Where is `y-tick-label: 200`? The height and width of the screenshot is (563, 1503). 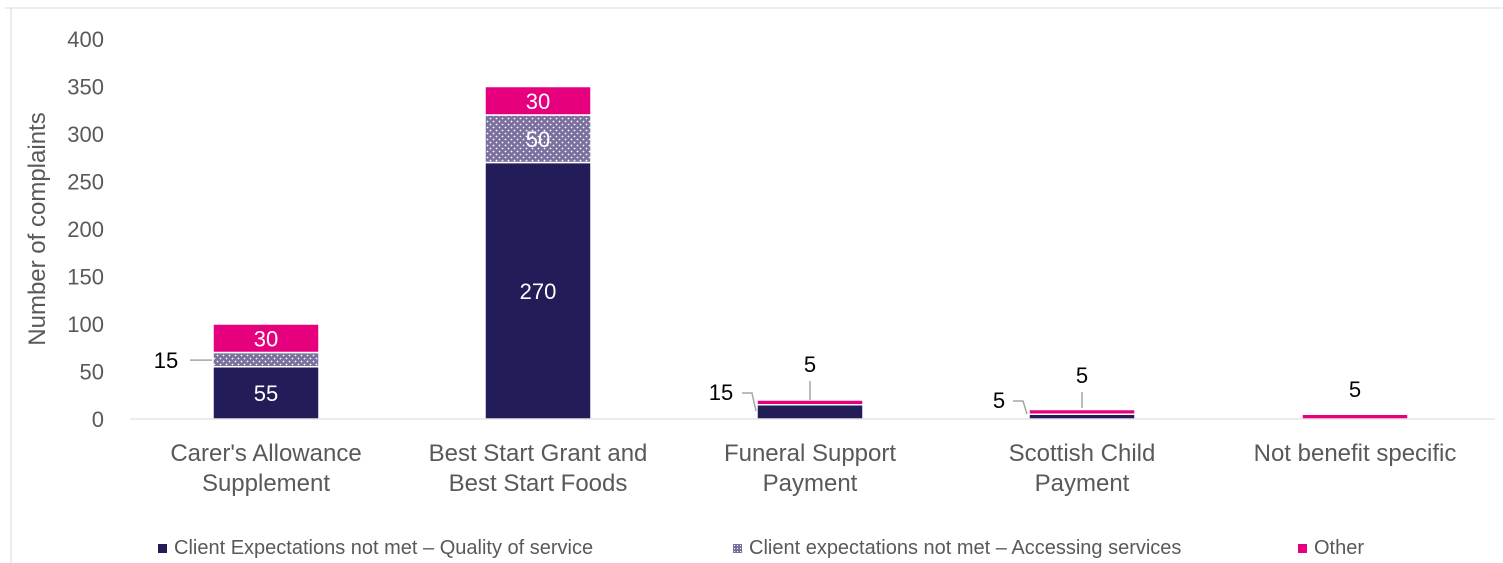
y-tick-label: 200 is located at coordinates (85, 229).